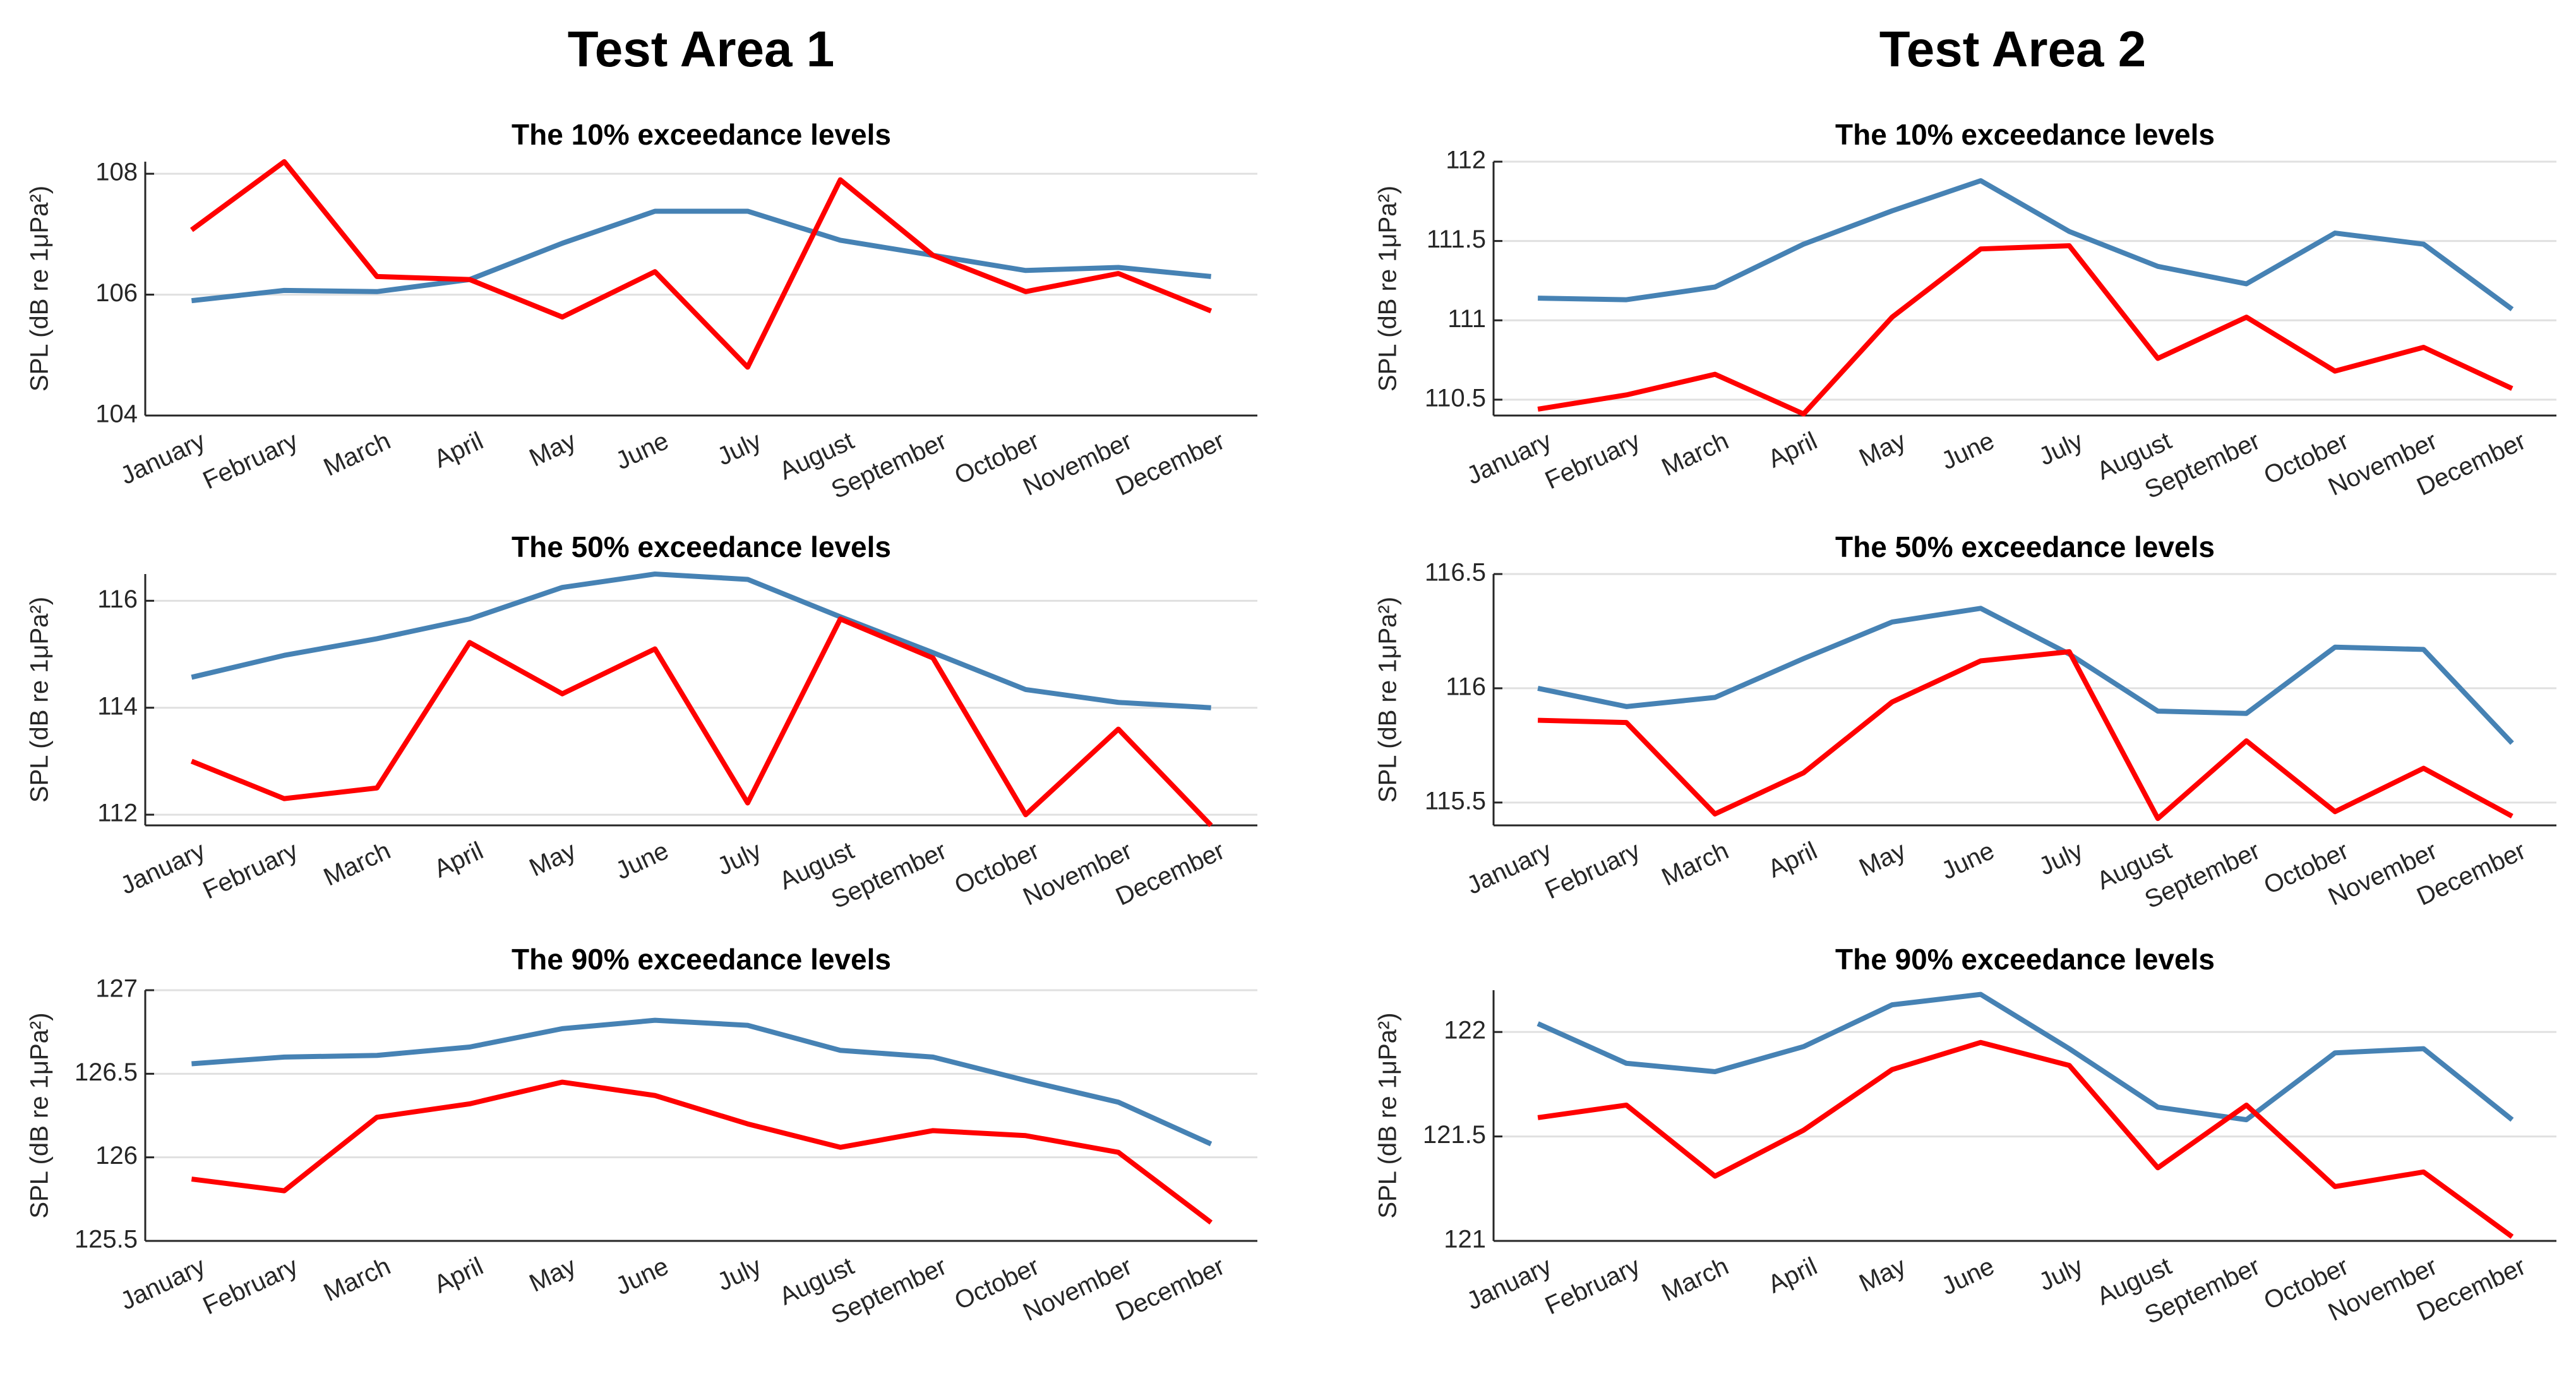 Image resolution: width=2576 pixels, height=1383 pixels. Describe the element at coordinates (106, 1072) in the screenshot. I see `y-tick-label: 126.5` at that location.